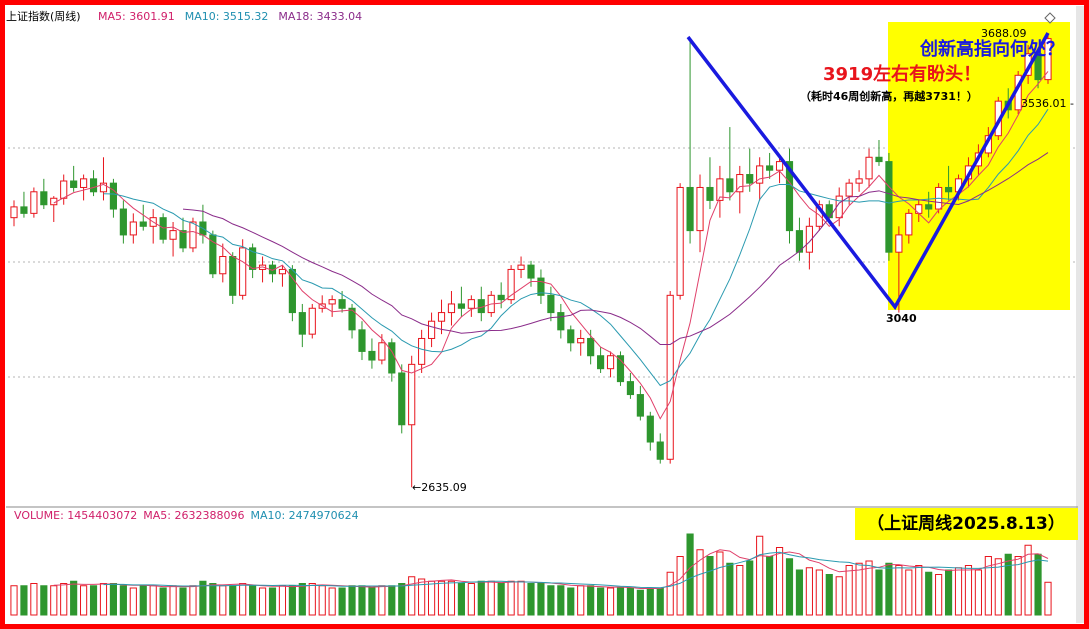 Image resolution: width=1089 pixels, height=629 pixels. Describe the element at coordinates (193, 515) in the screenshot. I see `legend-entry: MA5: 2632388096` at that location.